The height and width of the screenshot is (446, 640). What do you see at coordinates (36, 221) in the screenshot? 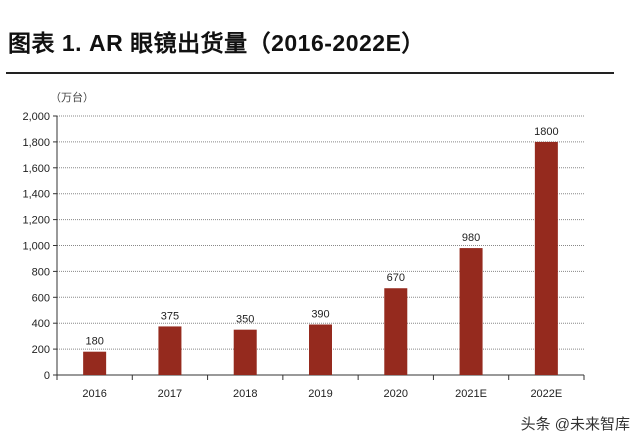
I see `y-tick-label: 1,200` at bounding box center [36, 221].